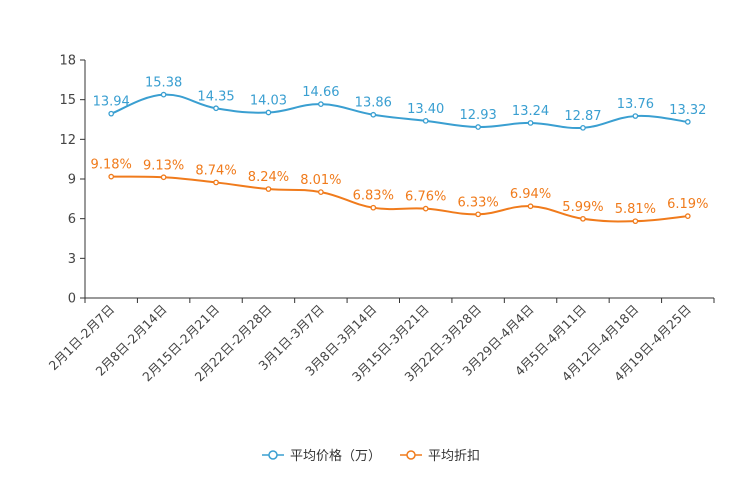 The image size is (744, 496). What do you see at coordinates (582, 207) in the screenshot?
I see `data-label: 5.99%` at bounding box center [582, 207].